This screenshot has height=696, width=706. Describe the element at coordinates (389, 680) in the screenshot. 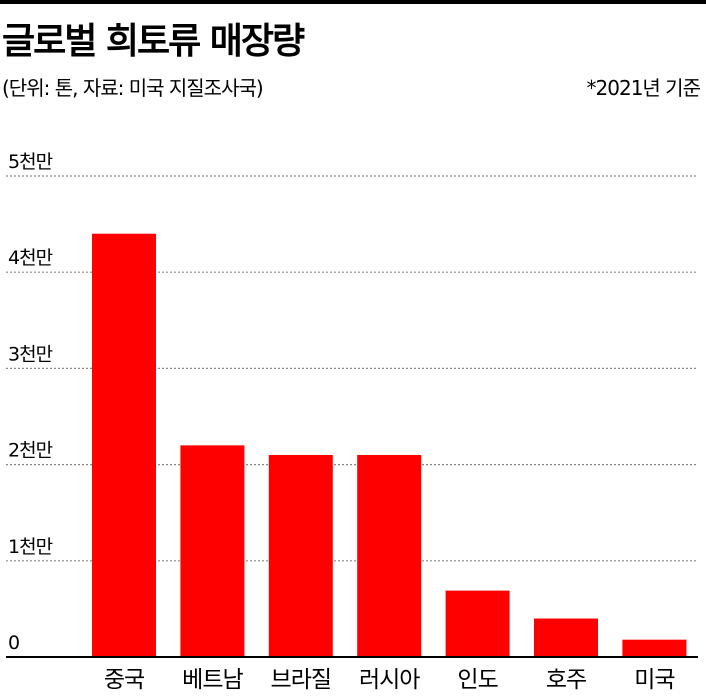

I see `x-tick-label: 러시아` at that location.